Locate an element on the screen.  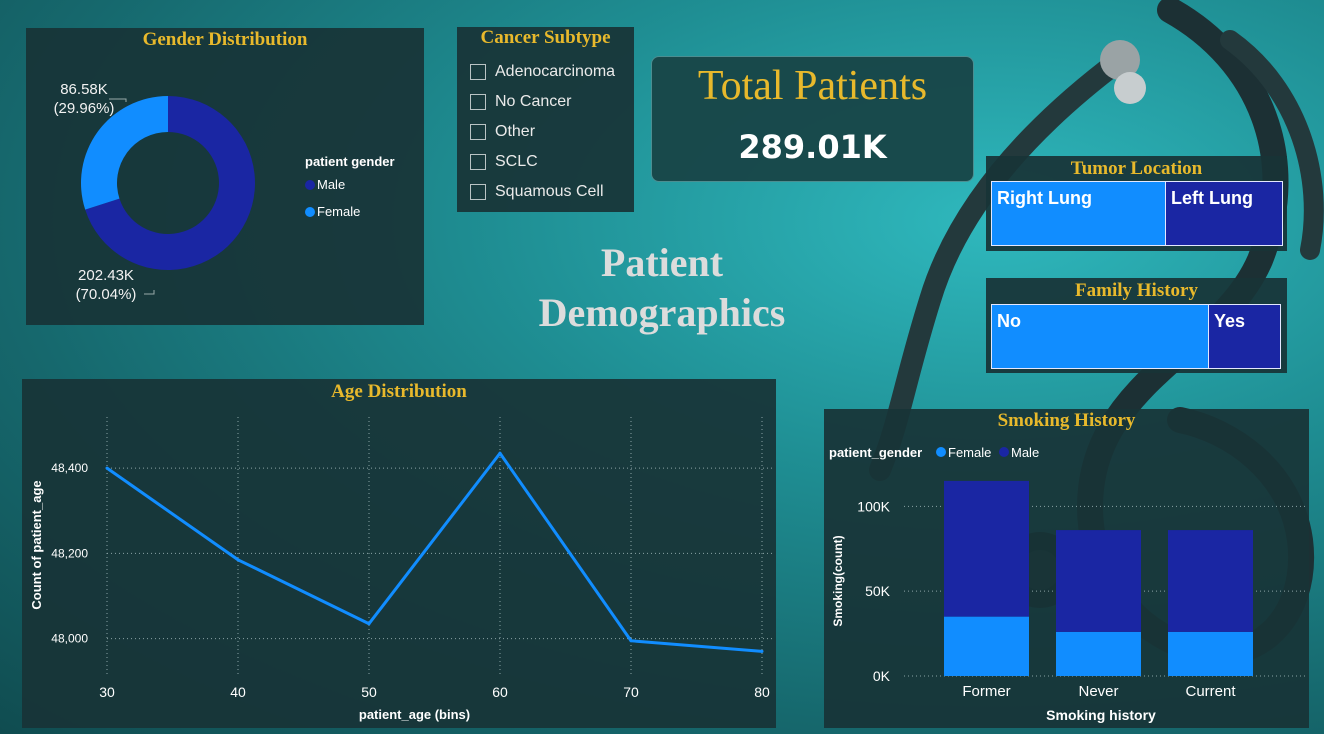
female-leader-line is located at coordinates (118, 100).